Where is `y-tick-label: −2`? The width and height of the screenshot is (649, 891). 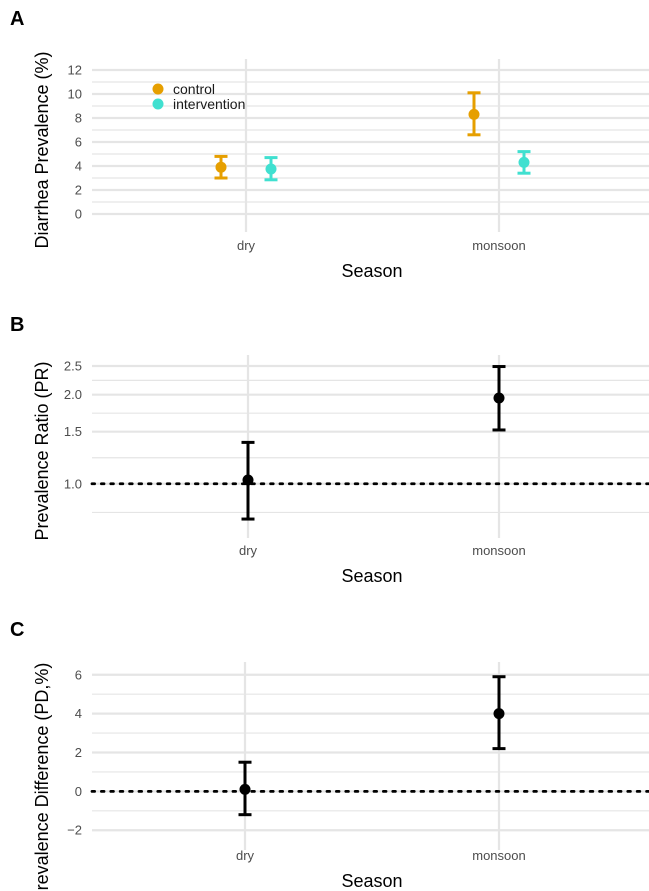 y-tick-label: −2 is located at coordinates (74, 830).